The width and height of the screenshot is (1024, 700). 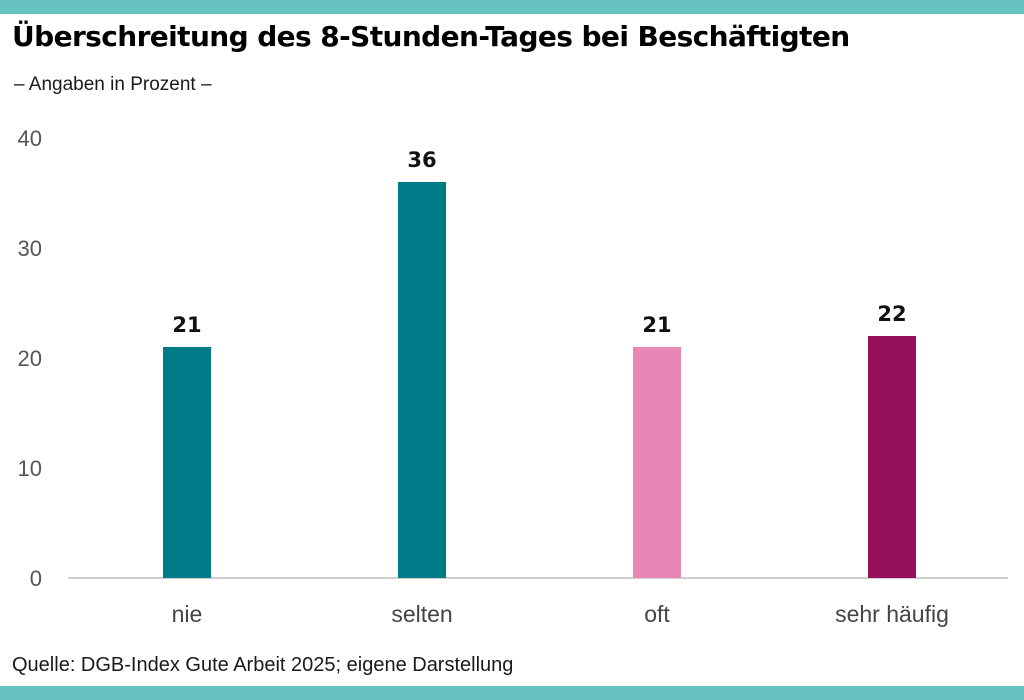 I want to click on x-category-label: oft, so click(x=657, y=614).